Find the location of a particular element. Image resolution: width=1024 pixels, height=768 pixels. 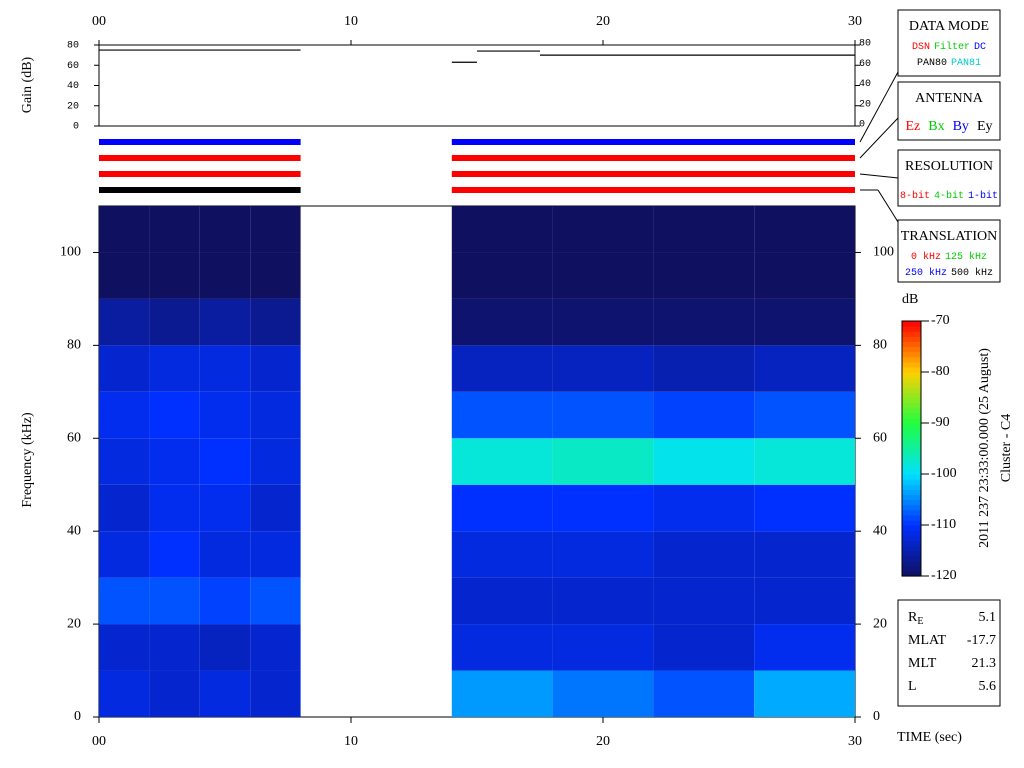

info-value: 21.3 is located at coordinates (984, 663).